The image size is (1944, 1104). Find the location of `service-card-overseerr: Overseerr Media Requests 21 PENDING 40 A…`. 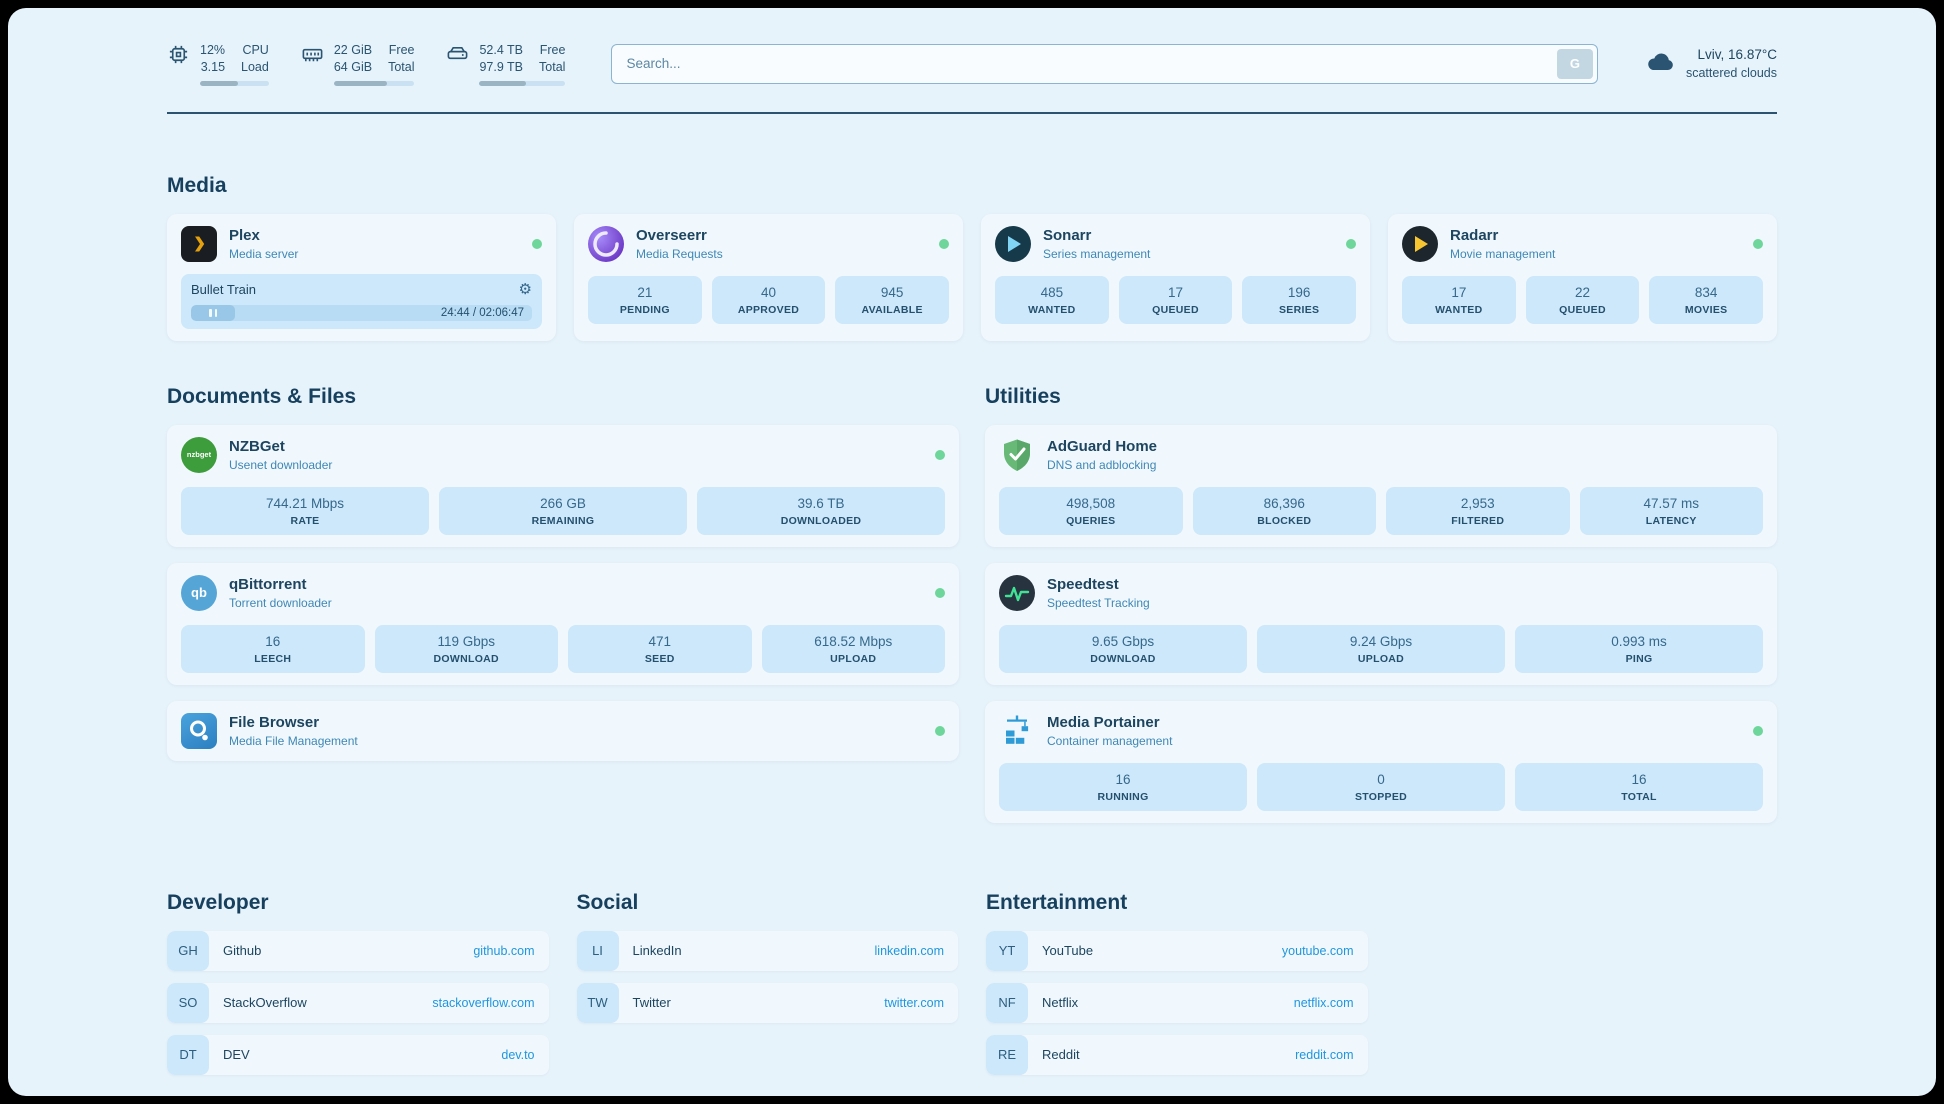

service-card-overseerr: Overseerr Media Requests 21 PENDING 40 A… is located at coordinates (768, 277).